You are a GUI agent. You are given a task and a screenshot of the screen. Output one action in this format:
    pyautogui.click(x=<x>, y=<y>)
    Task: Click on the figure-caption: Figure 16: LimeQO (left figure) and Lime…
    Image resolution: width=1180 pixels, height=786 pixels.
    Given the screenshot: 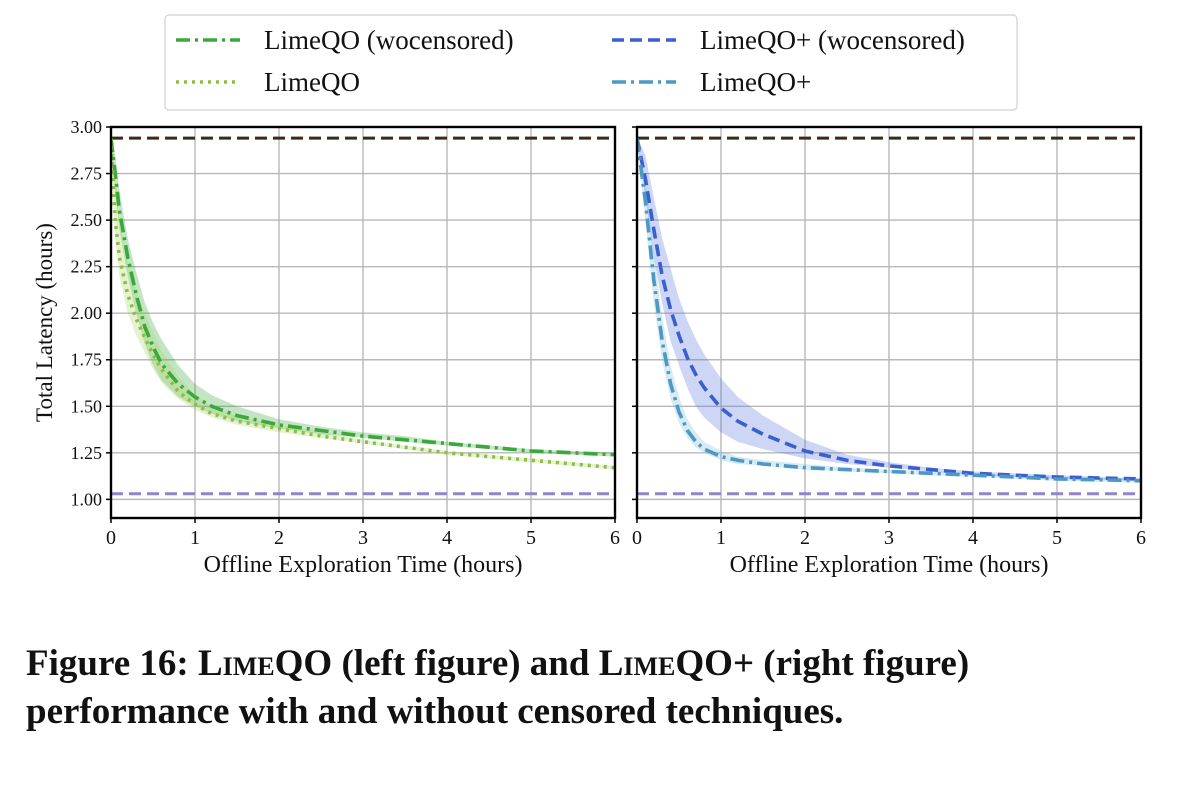 What is the action you would take?
    pyautogui.click(x=596, y=688)
    